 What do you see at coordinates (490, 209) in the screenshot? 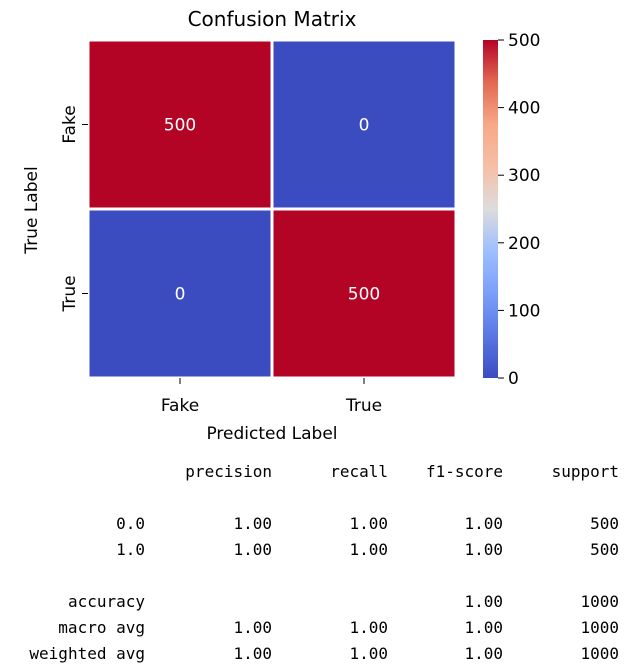
I see `colorbar` at bounding box center [490, 209].